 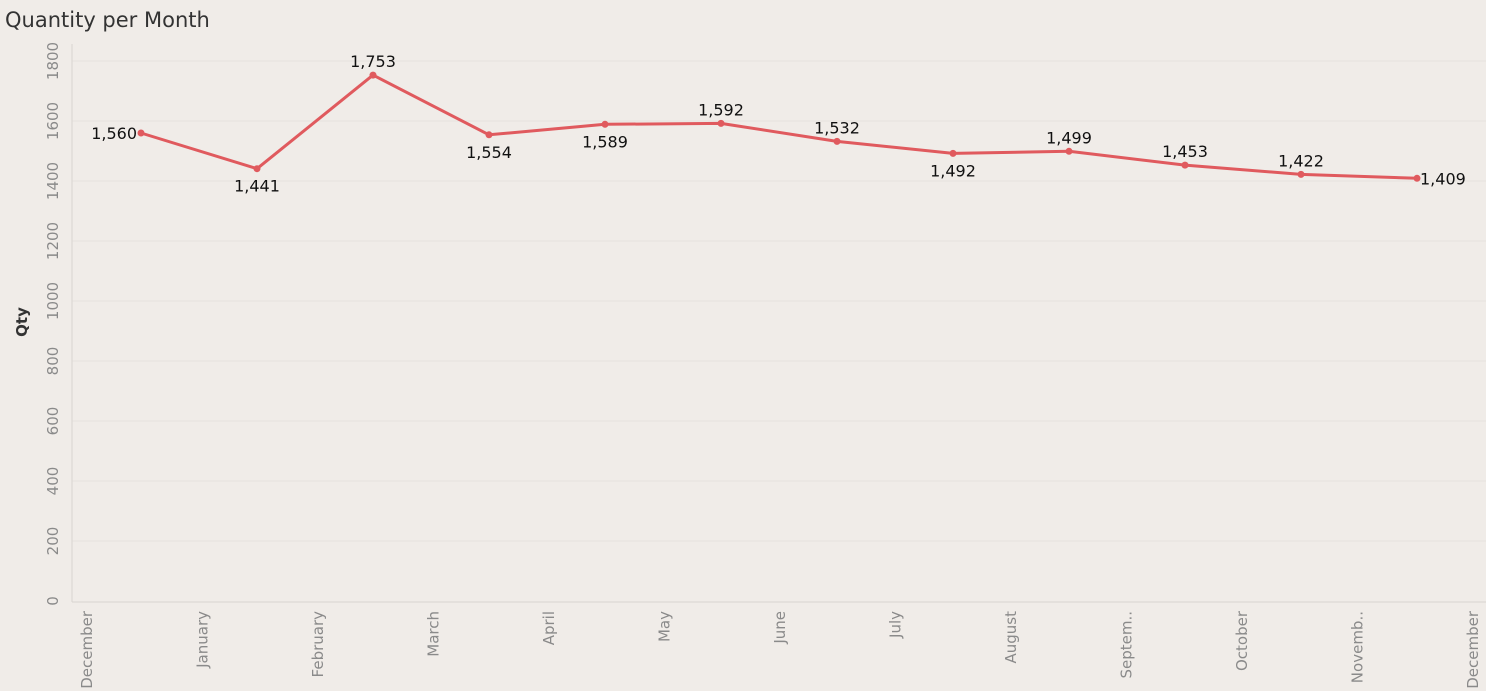 I want to click on x-tick-label: June, so click(x=780, y=628).